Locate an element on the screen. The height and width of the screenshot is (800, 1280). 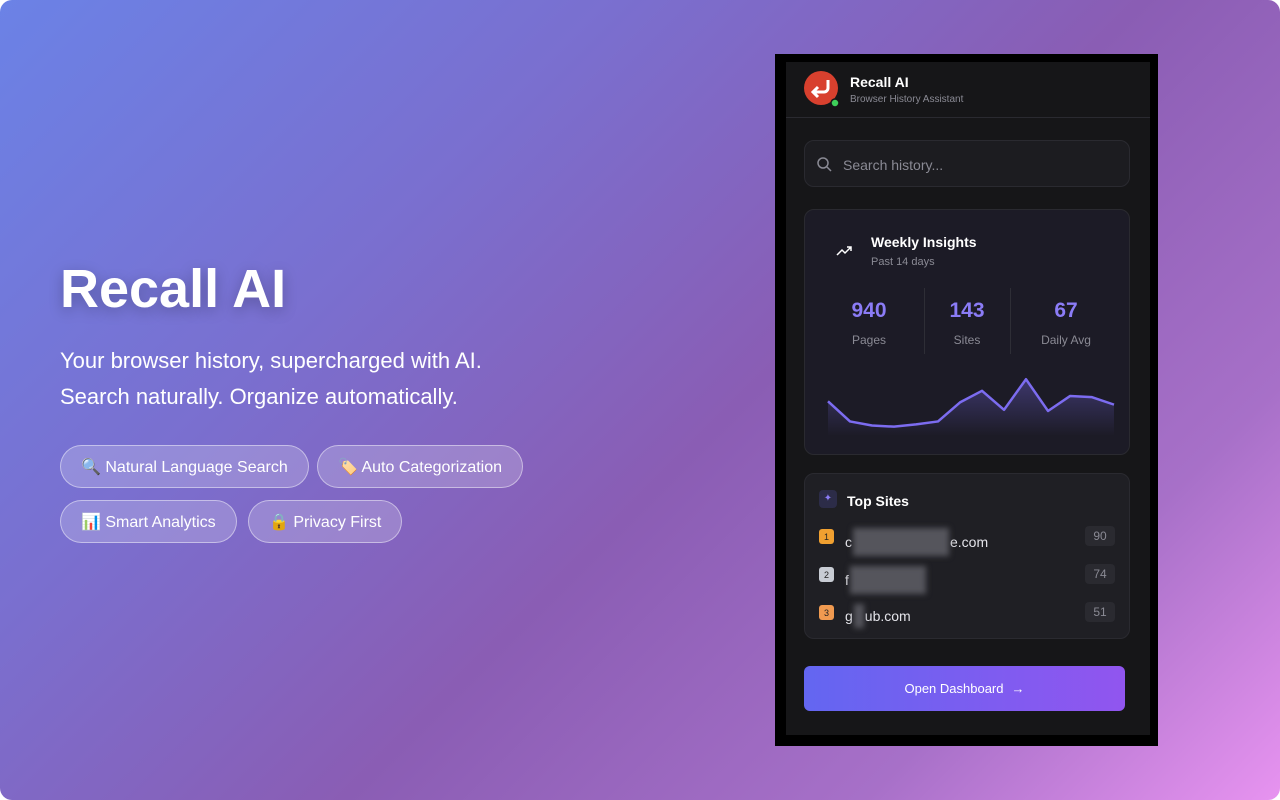
site-name-start: g is located at coordinates (849, 616).